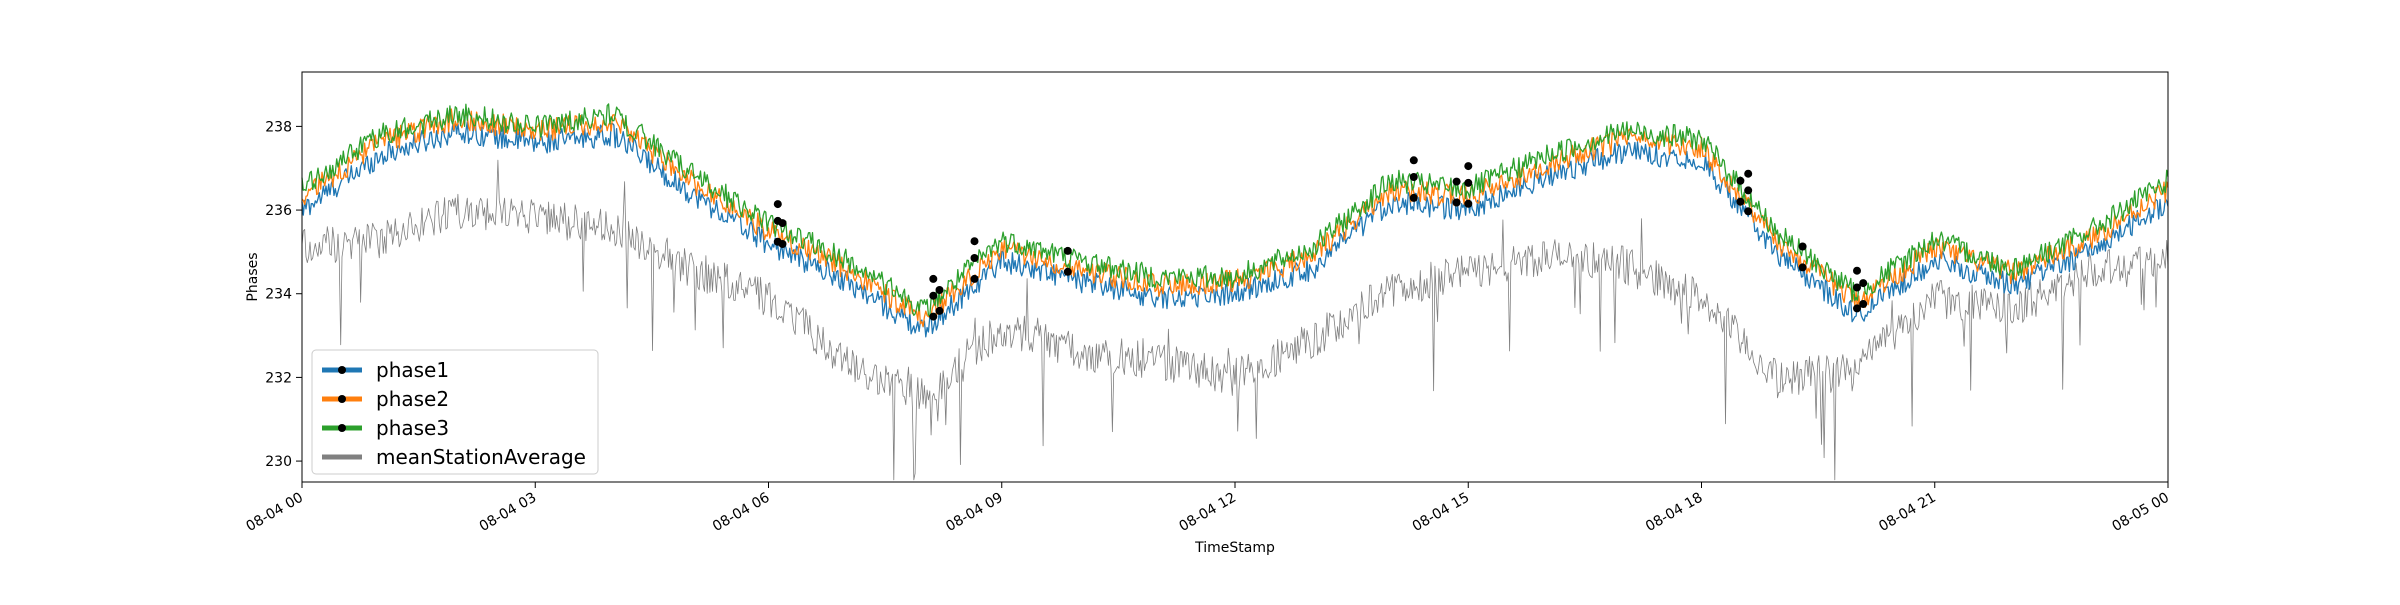 This screenshot has width=2400, height=605. Describe the element at coordinates (278, 295) in the screenshot. I see `y-tick-label: 234` at that location.